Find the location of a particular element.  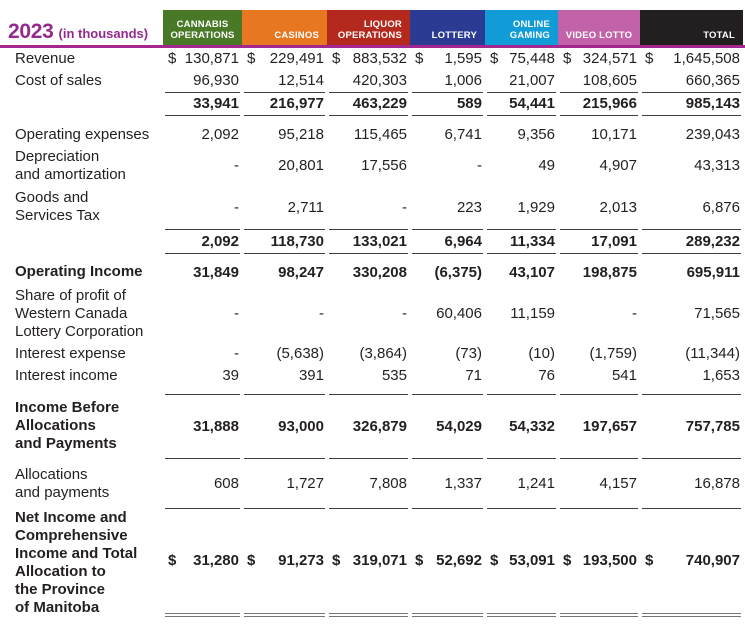

value-cell: (10) is located at coordinates (541, 353).